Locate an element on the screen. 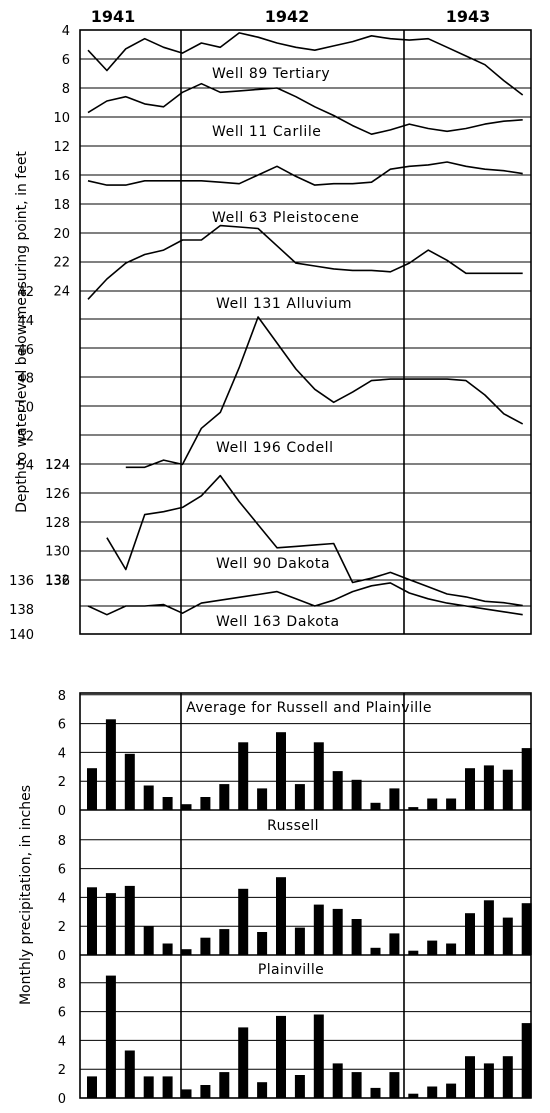 This screenshot has height=1113, width=550. depth-tick-label: 140 is located at coordinates (21, 635).